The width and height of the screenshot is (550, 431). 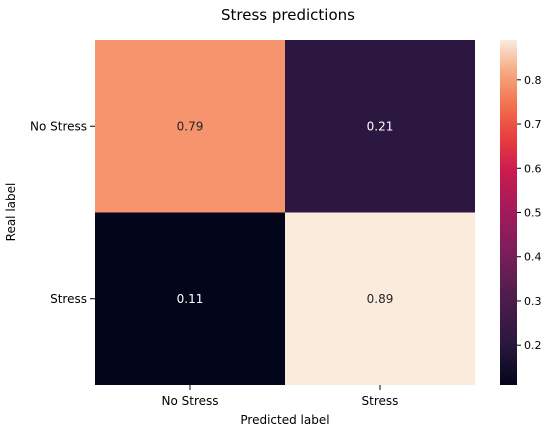 What do you see at coordinates (533, 301) in the screenshot?
I see `colorbar-tick-label: 0.3` at bounding box center [533, 301].